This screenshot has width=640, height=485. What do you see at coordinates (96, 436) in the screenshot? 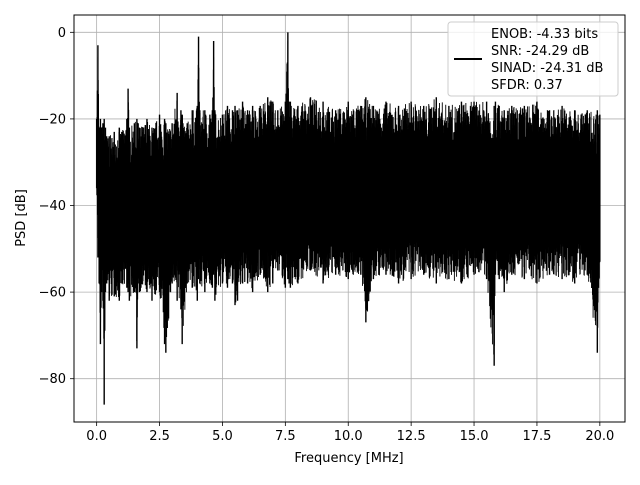
I see `x-tick-label: 0.0` at bounding box center [96, 436].